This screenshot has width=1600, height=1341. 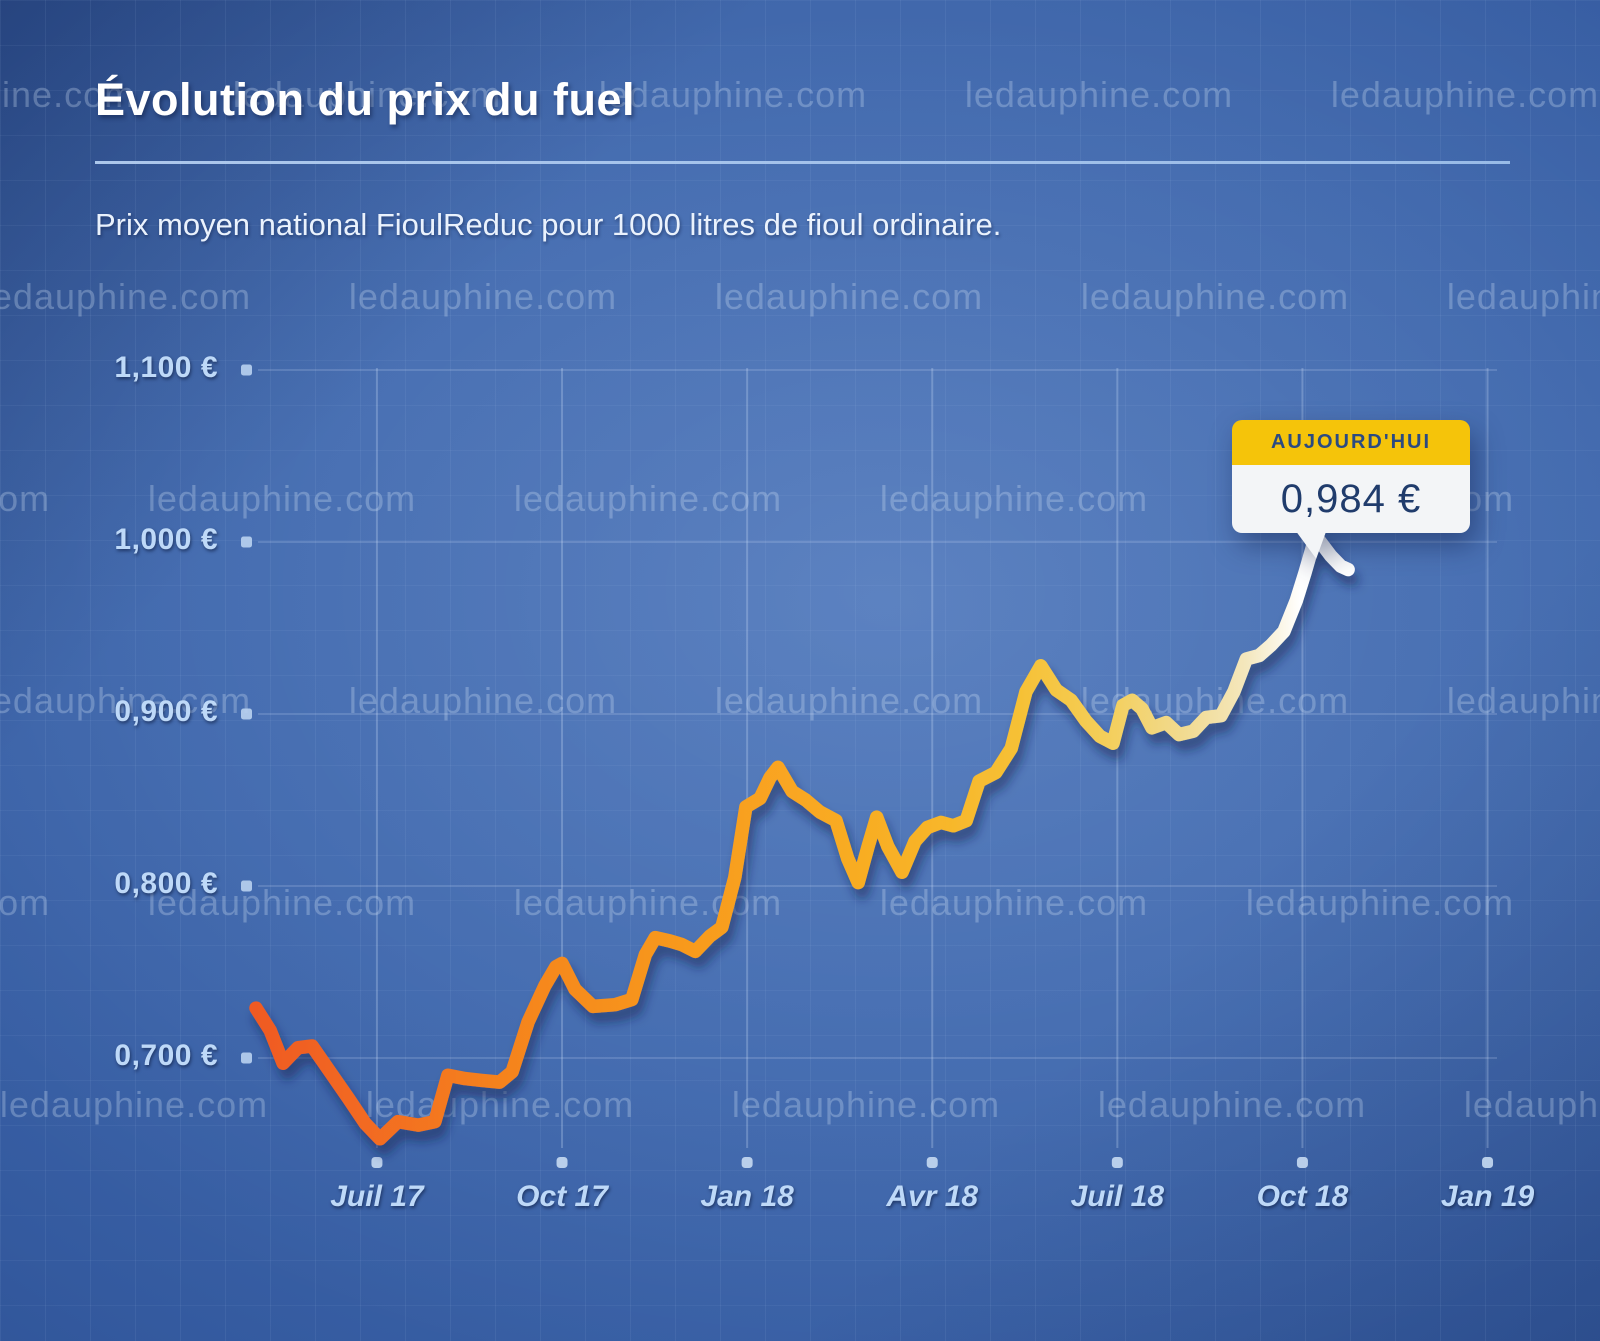 I want to click on tooltip-value: 0,984 €, so click(x=1351, y=499).